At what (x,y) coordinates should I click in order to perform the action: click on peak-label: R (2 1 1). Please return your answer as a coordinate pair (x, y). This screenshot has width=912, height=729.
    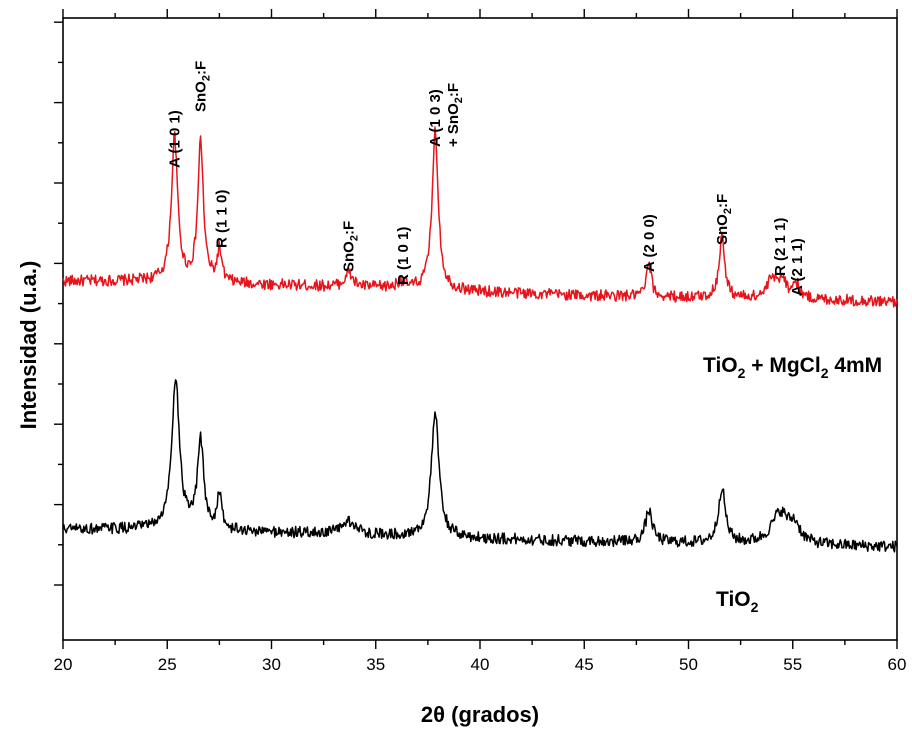
    Looking at the image, I should click on (780, 247).